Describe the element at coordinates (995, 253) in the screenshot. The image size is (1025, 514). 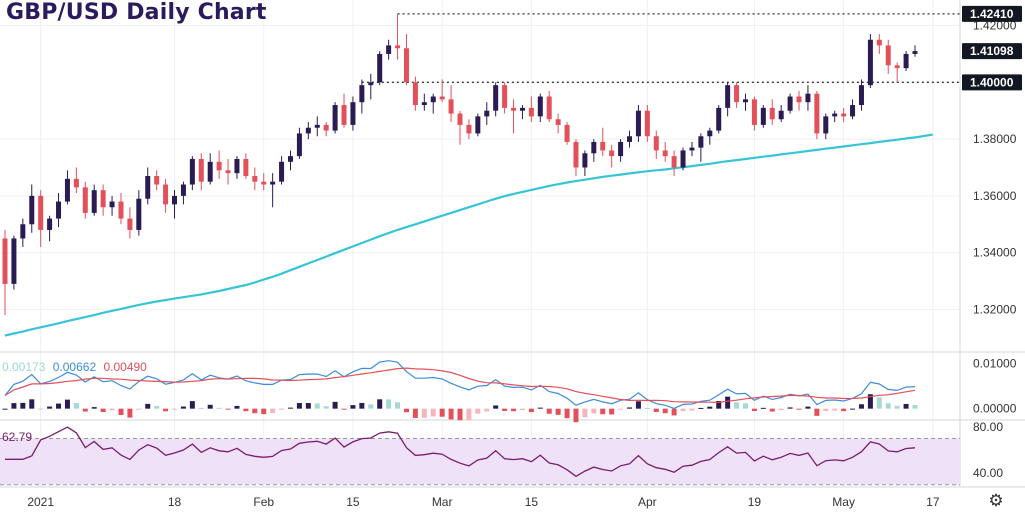
I see `price-tick-label: 1.34000` at that location.